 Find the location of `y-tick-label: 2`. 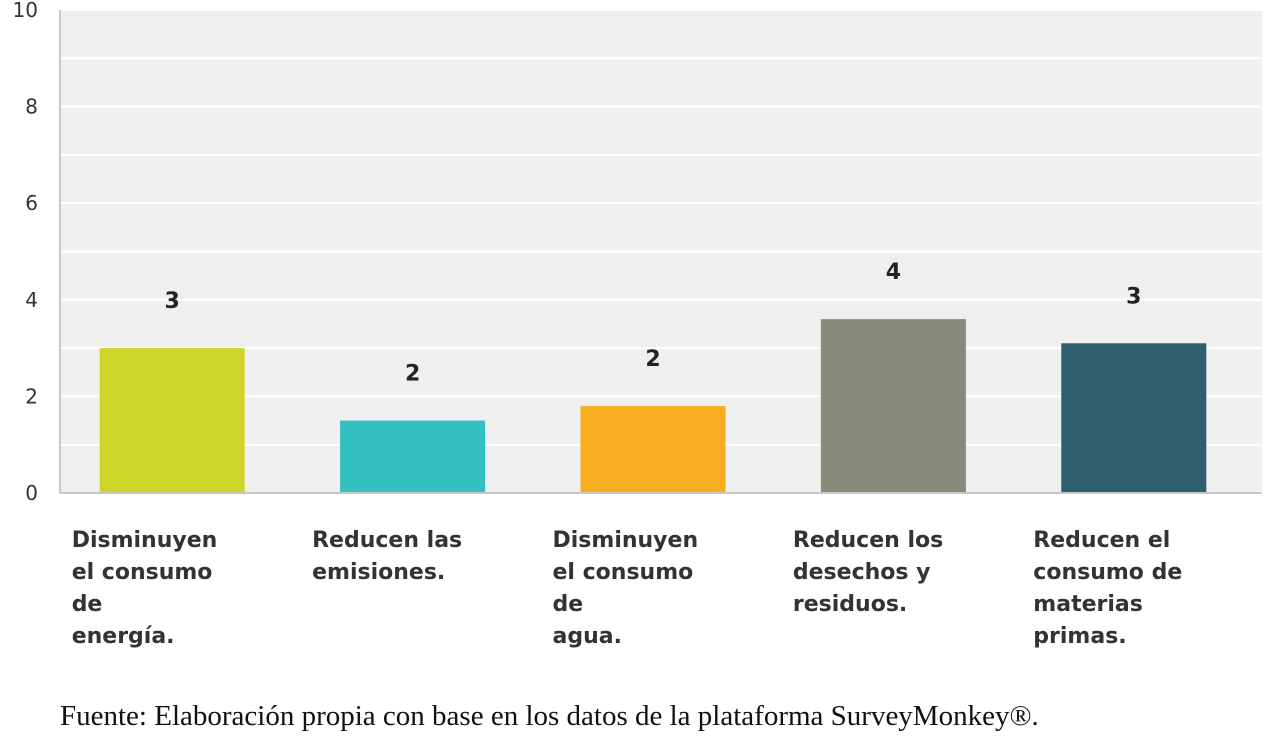

y-tick-label: 2 is located at coordinates (31, 396).